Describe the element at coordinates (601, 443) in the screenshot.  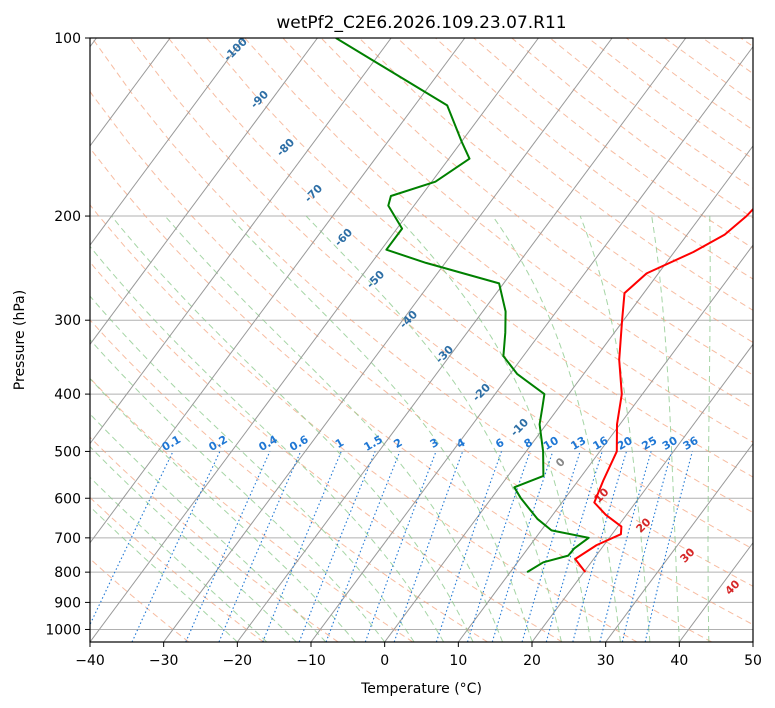
I see `mixing-ratio-label: 16` at that location.